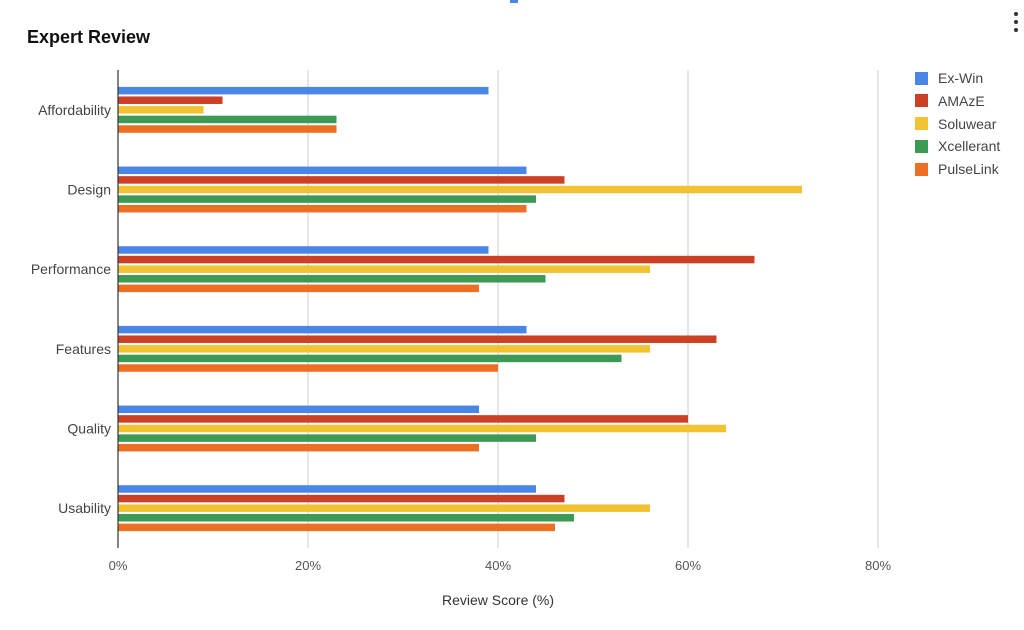 The height and width of the screenshot is (630, 1024). Describe the element at coordinates (688, 565) in the screenshot. I see `x-tick-label: 60%` at that location.